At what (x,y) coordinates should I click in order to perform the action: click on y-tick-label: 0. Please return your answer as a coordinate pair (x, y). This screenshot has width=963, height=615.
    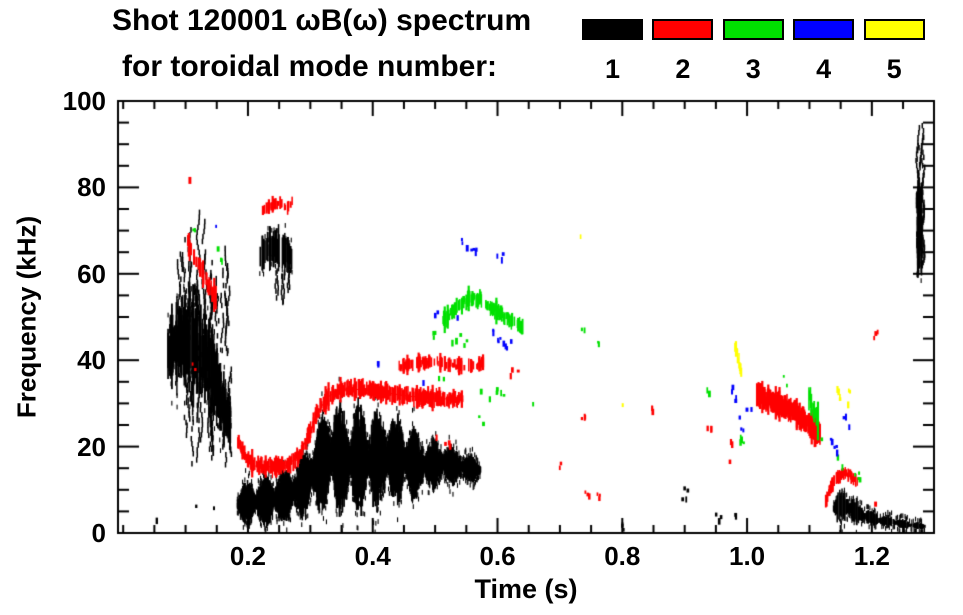
    Looking at the image, I should click on (98, 533).